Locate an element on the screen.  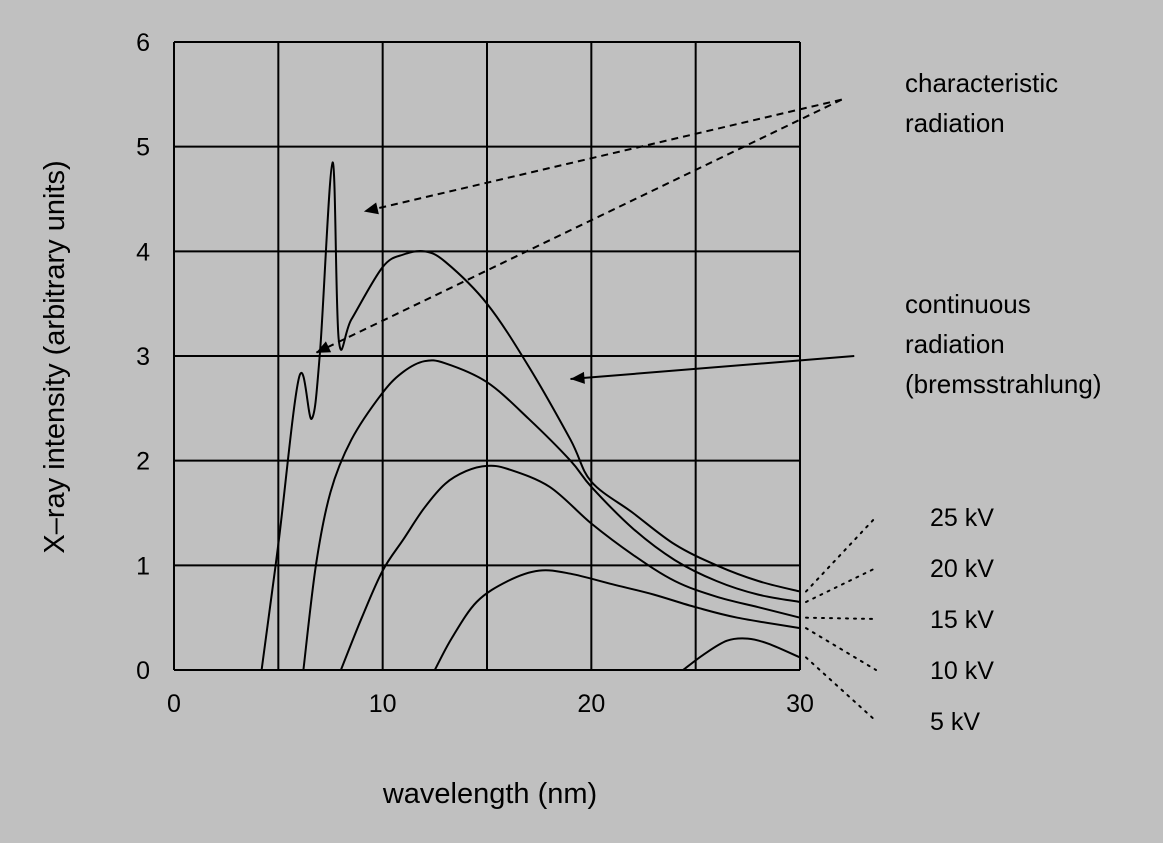
x-tick-label: 20 is located at coordinates (591, 704).